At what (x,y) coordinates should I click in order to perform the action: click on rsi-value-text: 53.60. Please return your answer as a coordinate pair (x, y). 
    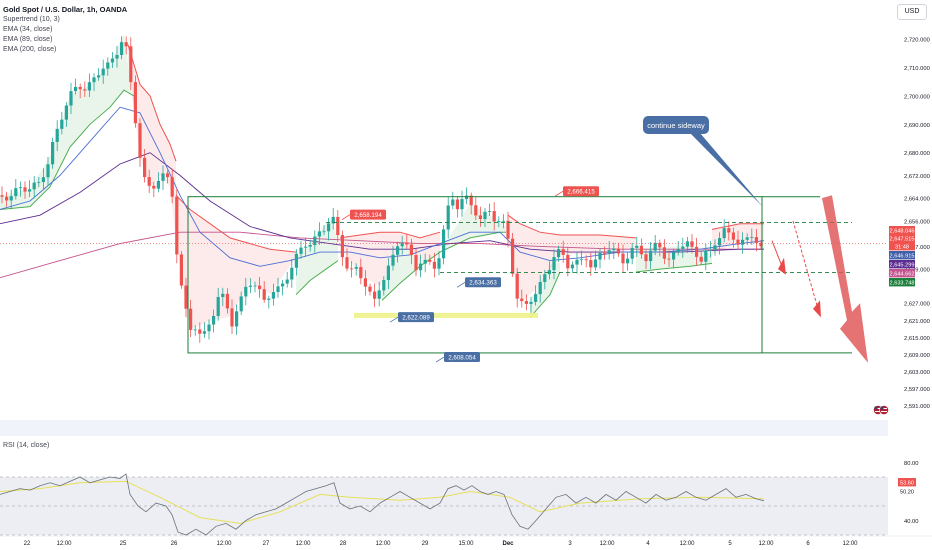
    Looking at the image, I should click on (907, 483).